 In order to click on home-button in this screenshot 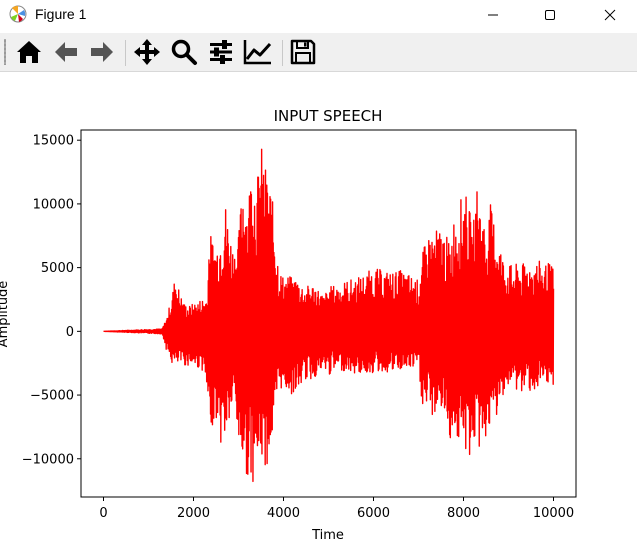, I will do `click(29, 52)`.